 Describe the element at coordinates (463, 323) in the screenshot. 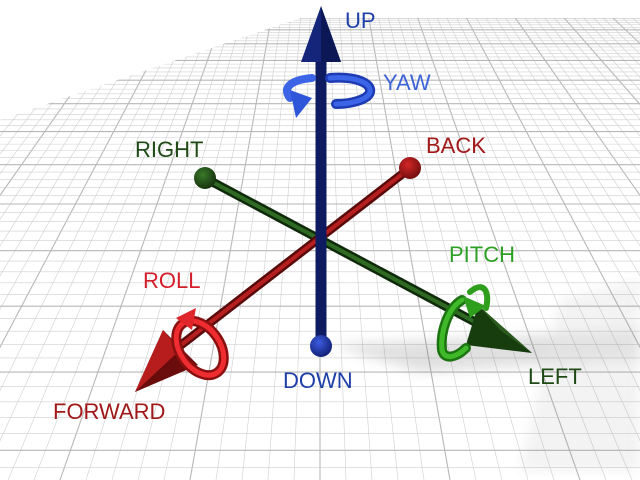

I see `rotate-pitch-icon` at that location.